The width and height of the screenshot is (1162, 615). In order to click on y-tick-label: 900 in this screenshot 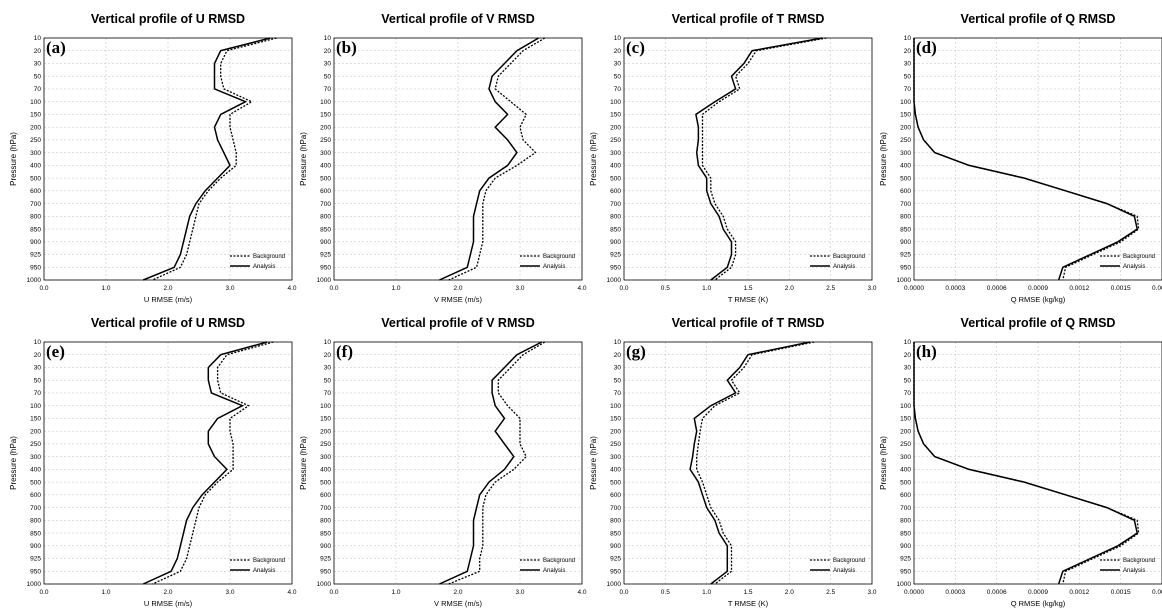, I will do `click(905, 546)`.